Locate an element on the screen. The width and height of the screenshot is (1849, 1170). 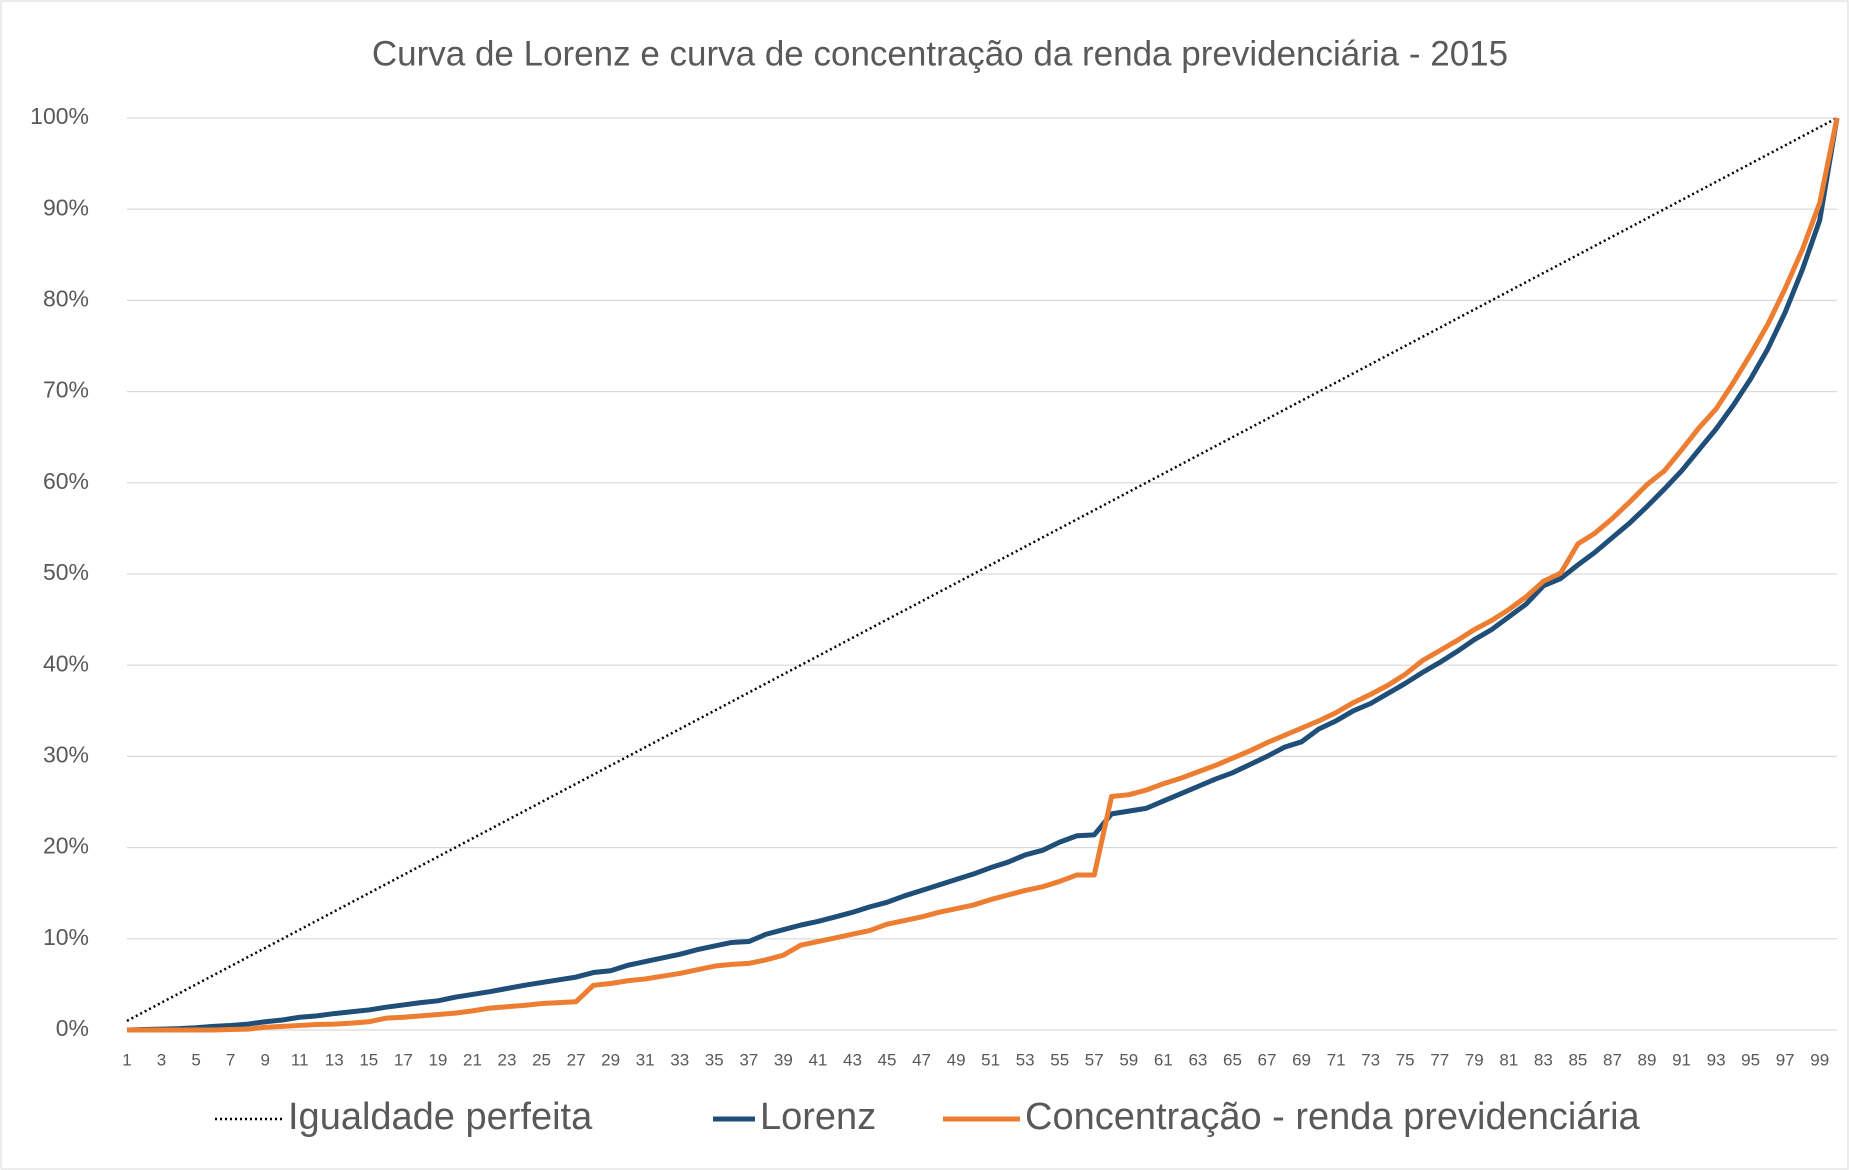
x-tick-label: 17 is located at coordinates (403, 1059).